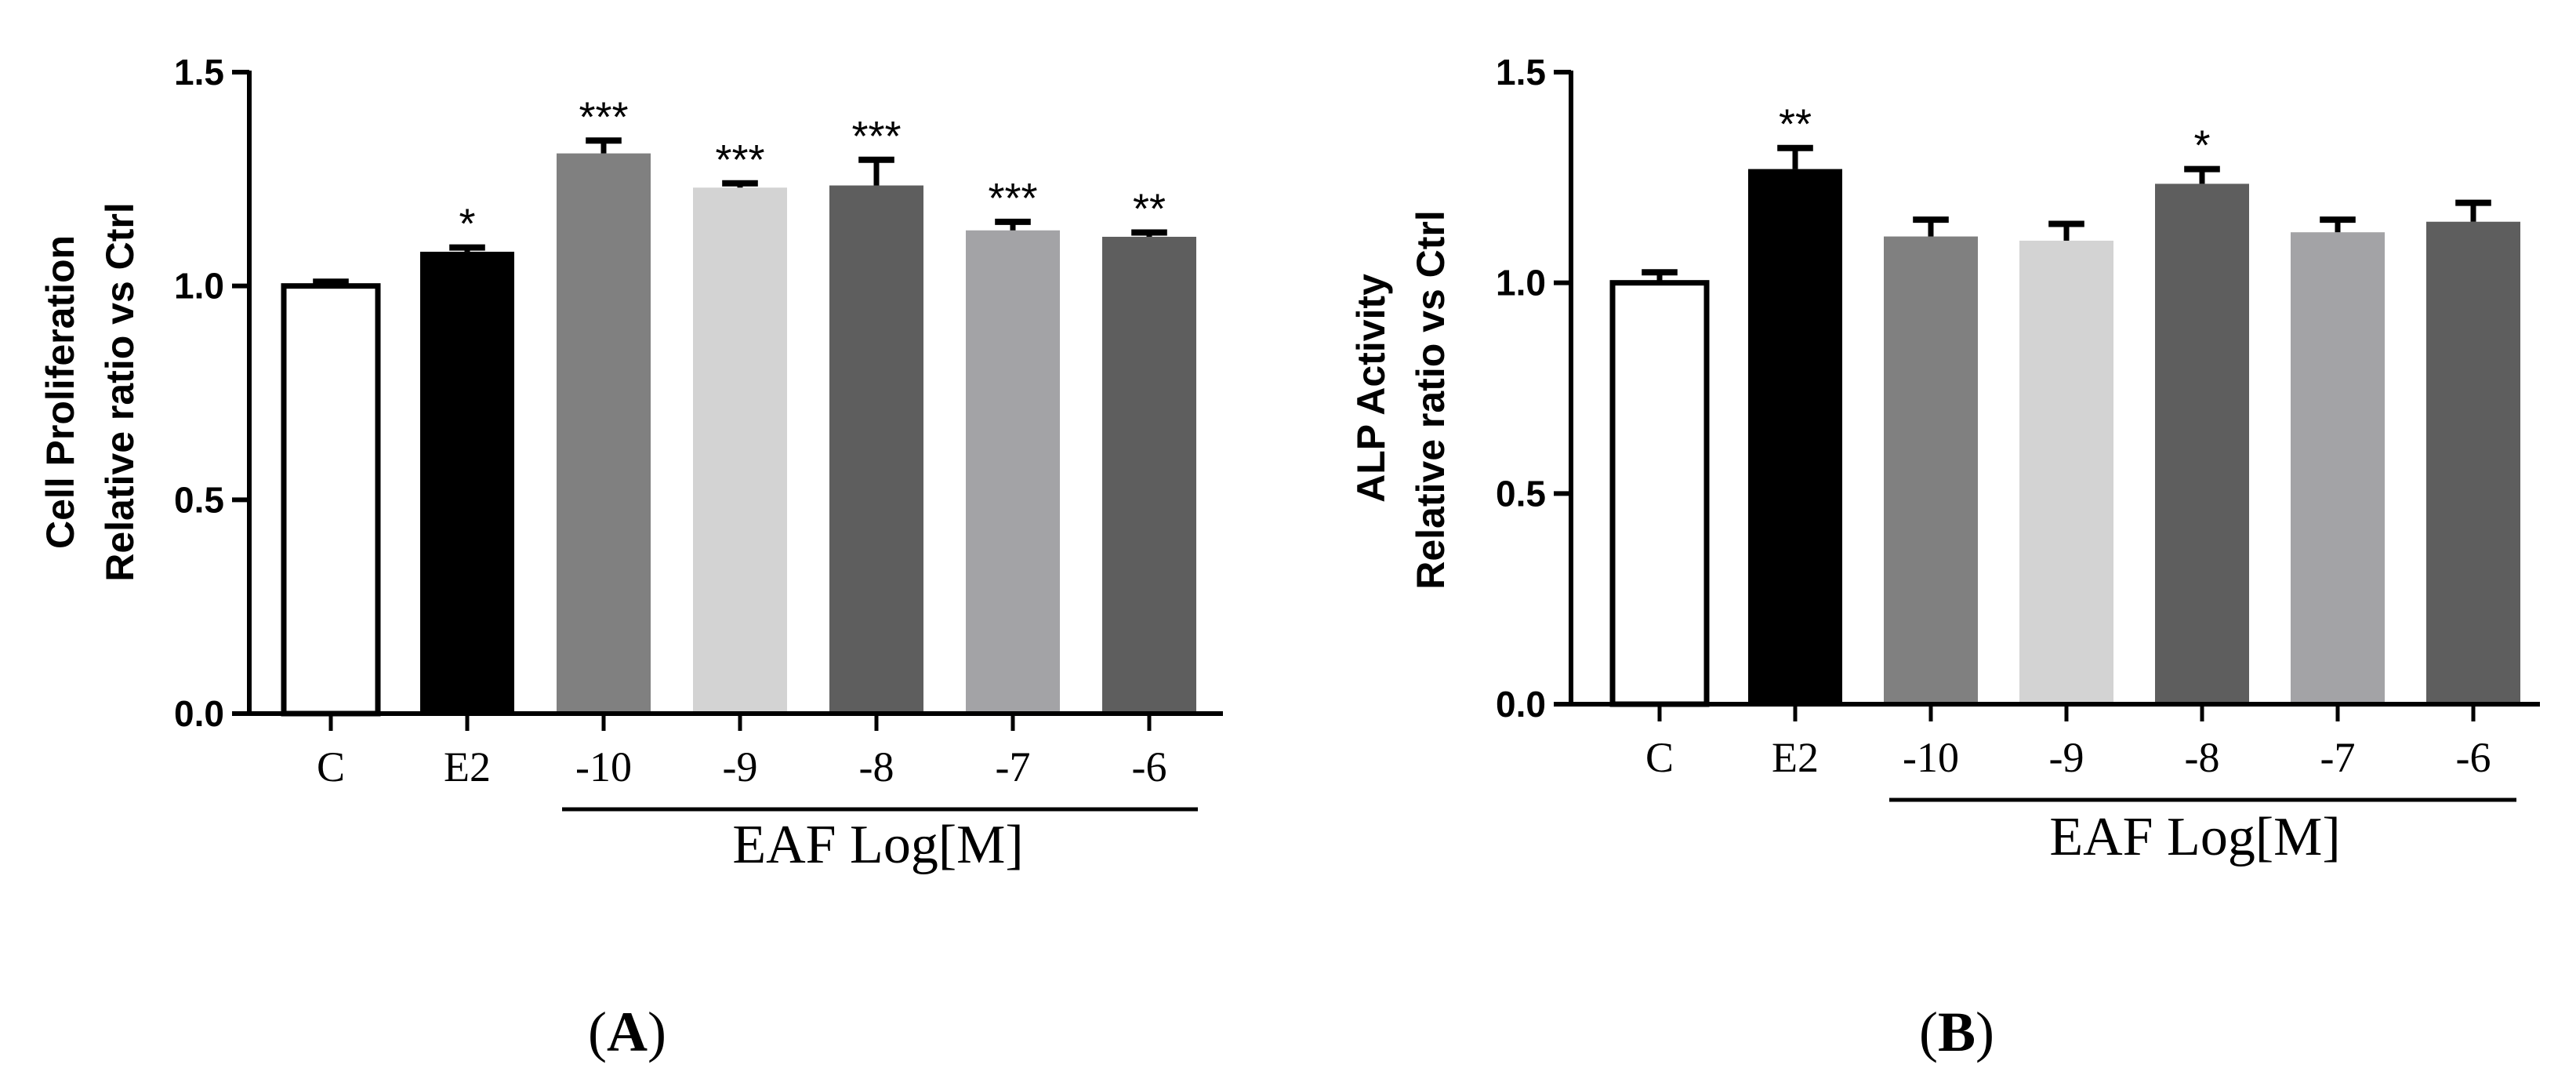  I want to click on panel-a-category-label-1: E2, so click(467, 766).